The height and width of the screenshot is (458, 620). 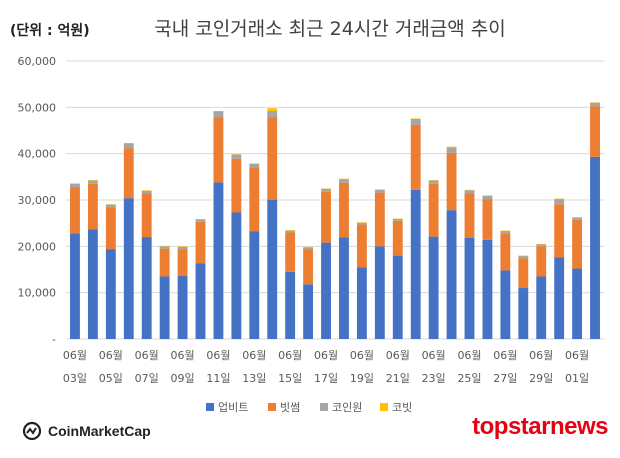 I want to click on legend-label: 코인원, so click(x=347, y=407).